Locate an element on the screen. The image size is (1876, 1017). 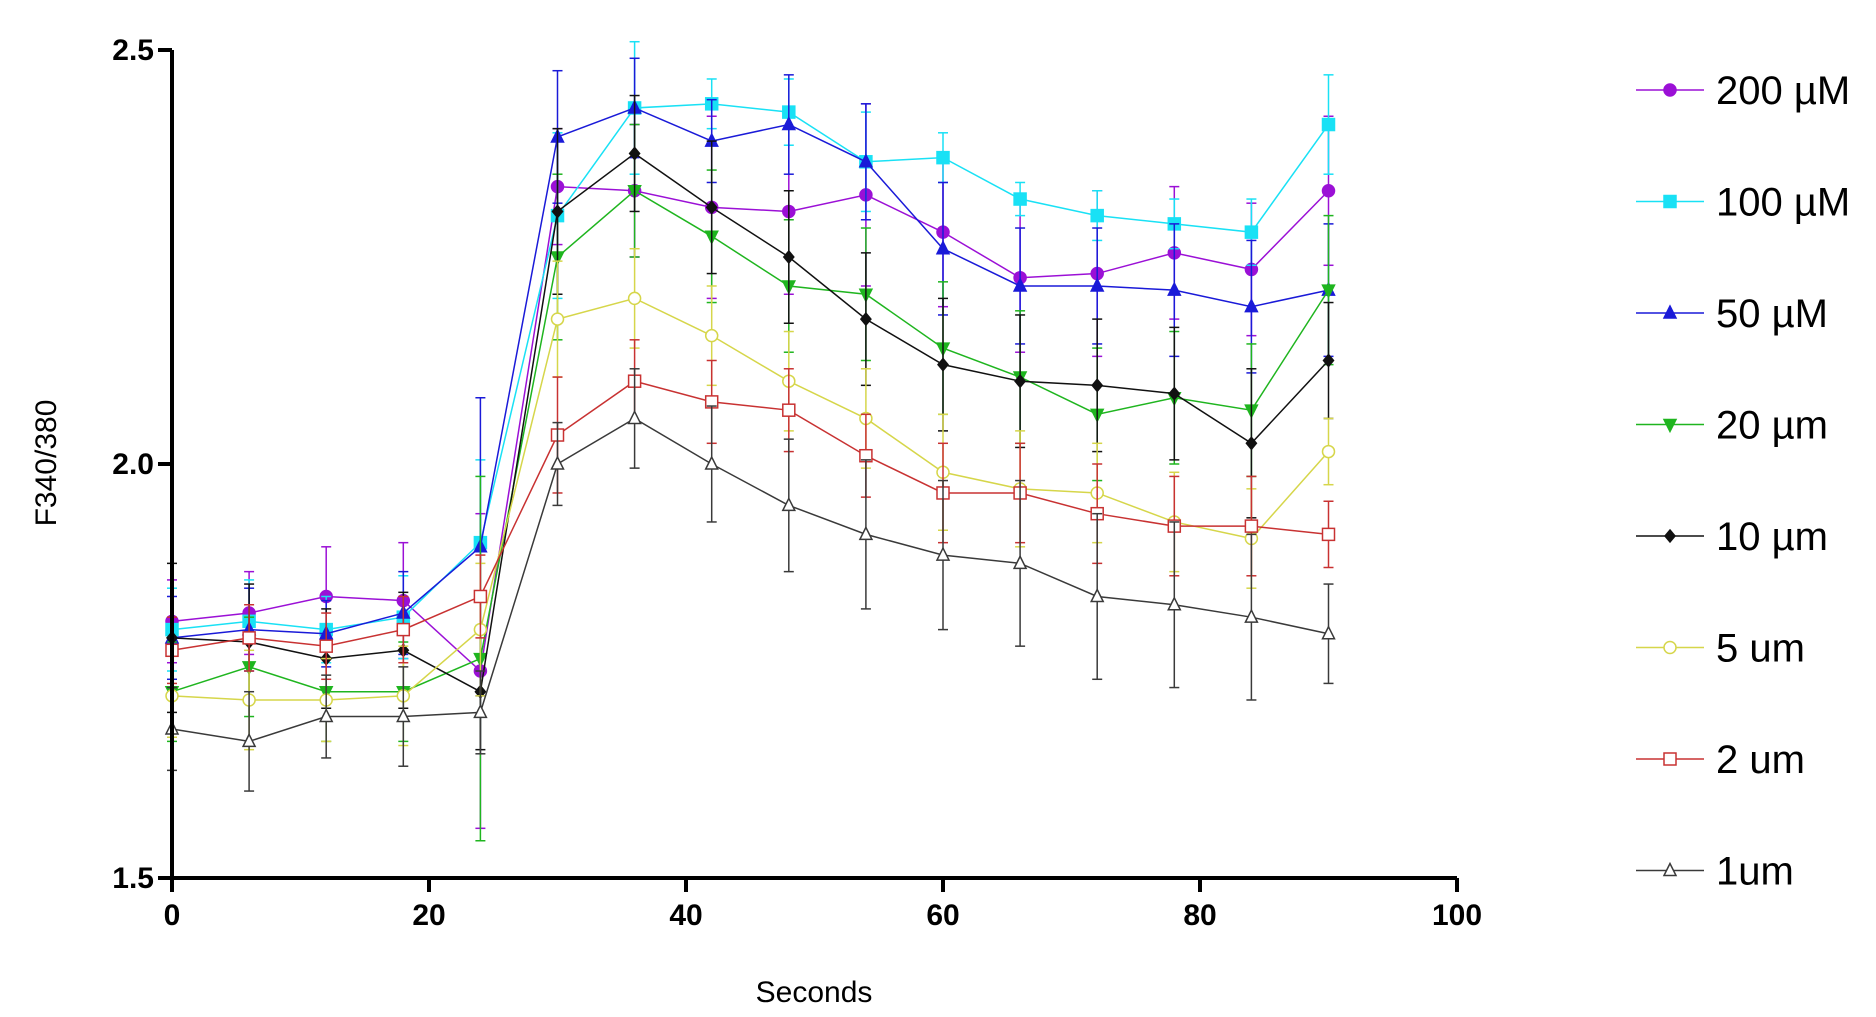
y-tick-label: 2.0 is located at coordinates (133, 464).